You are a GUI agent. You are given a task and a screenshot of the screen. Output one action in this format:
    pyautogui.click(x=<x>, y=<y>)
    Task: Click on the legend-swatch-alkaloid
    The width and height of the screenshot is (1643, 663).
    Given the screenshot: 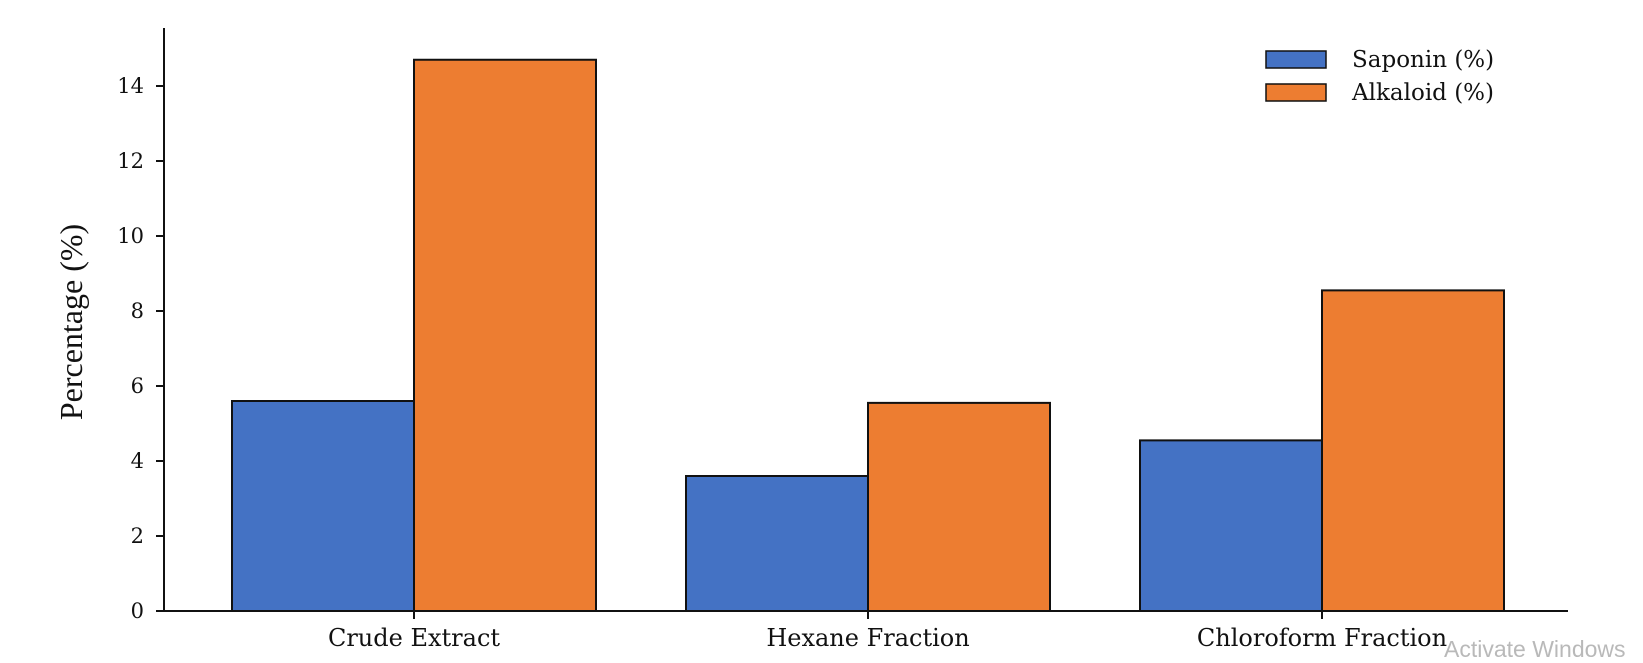 What is the action you would take?
    pyautogui.click(x=1296, y=92)
    